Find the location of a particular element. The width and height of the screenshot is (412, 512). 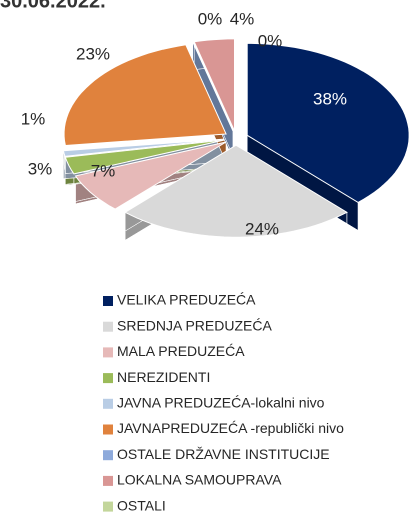

value-label: 1% is located at coordinates (33, 118).